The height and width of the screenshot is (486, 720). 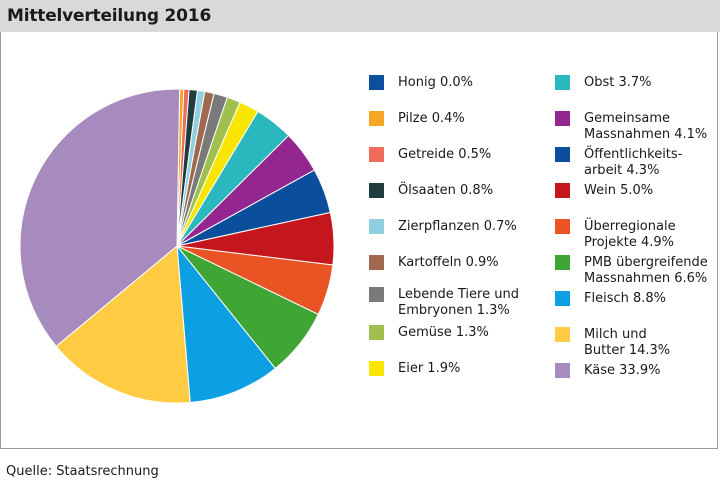 What do you see at coordinates (123, 324) in the screenshot?
I see `pie-slice-milch-und-butter` at bounding box center [123, 324].